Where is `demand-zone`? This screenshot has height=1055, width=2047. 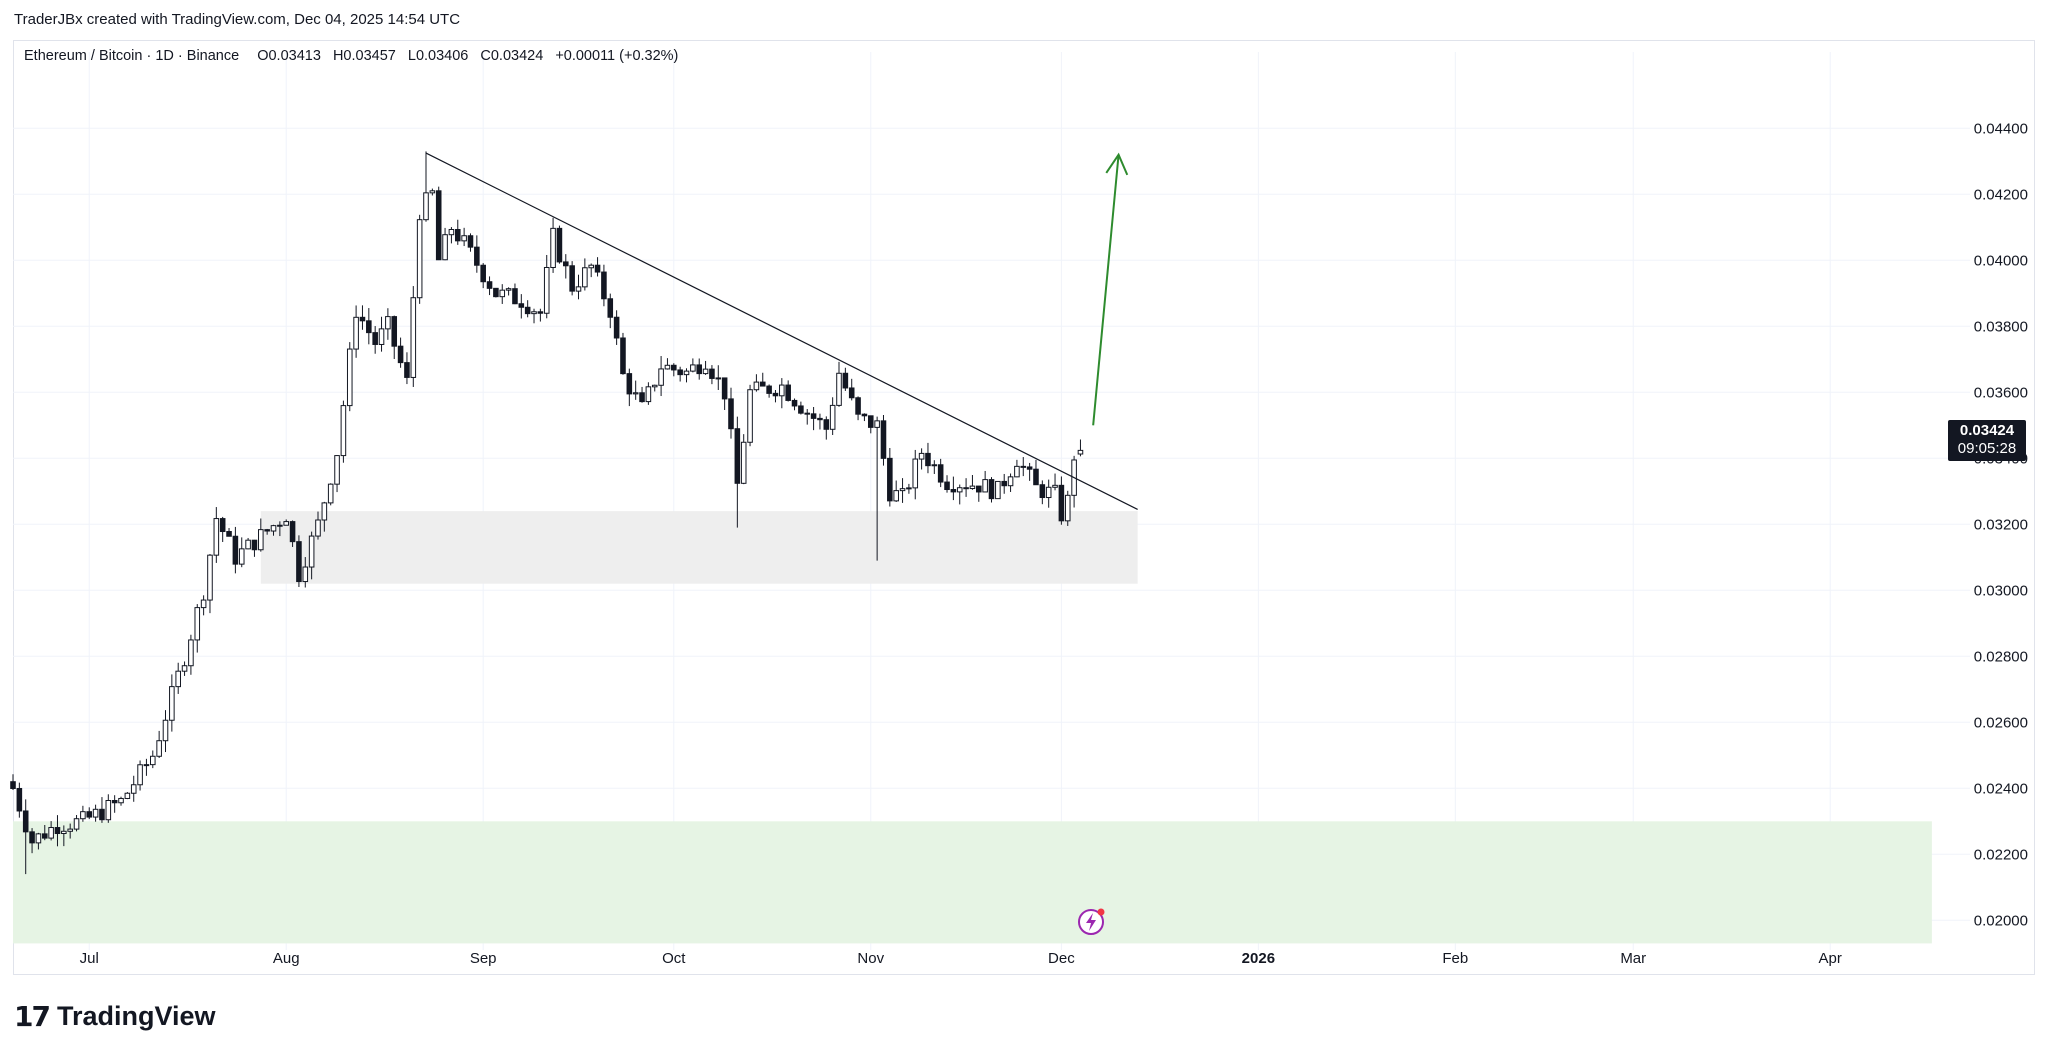 demand-zone is located at coordinates (972, 882).